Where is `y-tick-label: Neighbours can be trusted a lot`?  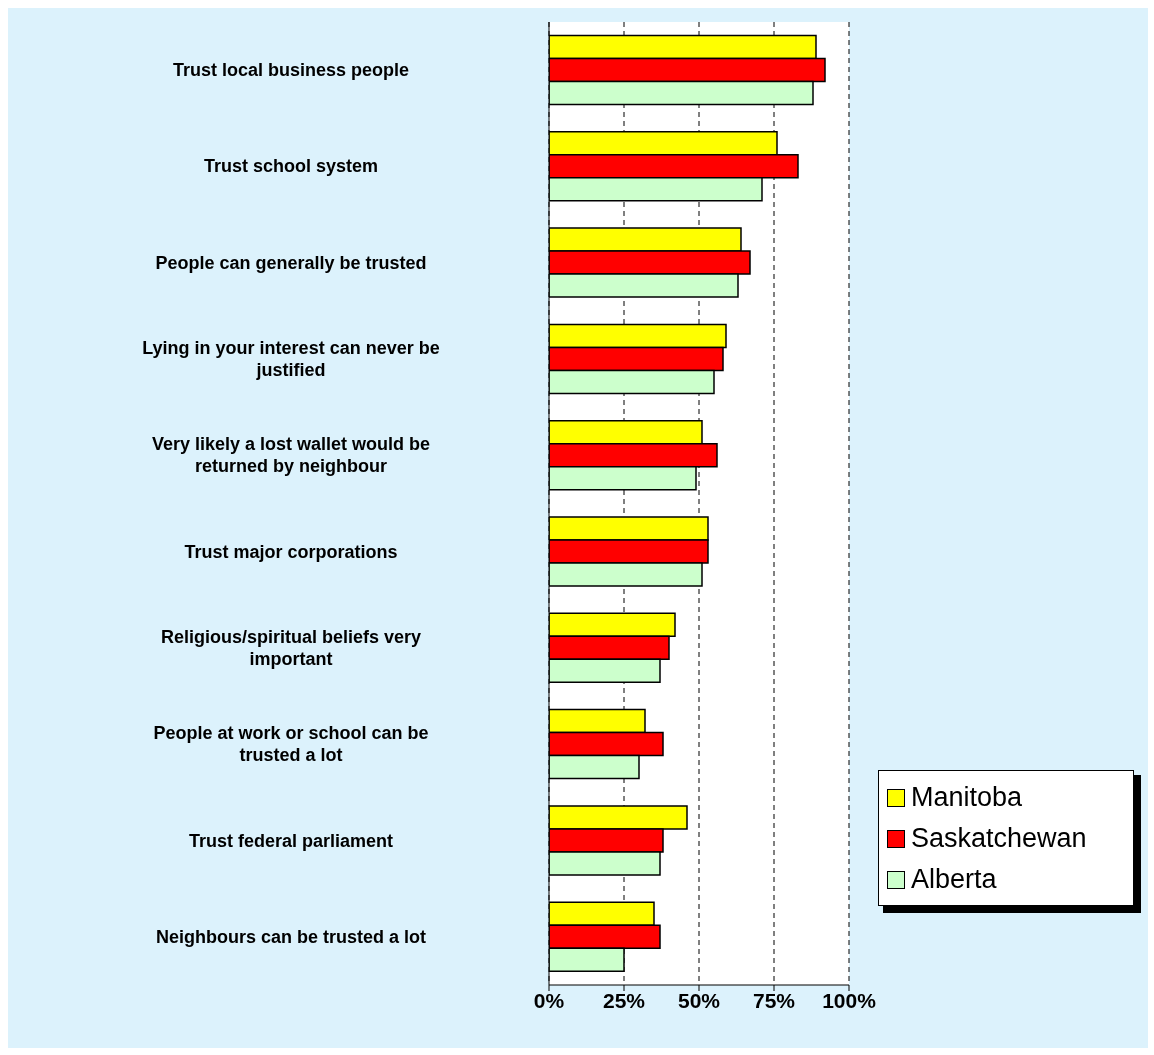
y-tick-label: Neighbours can be trusted a lot is located at coordinates (291, 936).